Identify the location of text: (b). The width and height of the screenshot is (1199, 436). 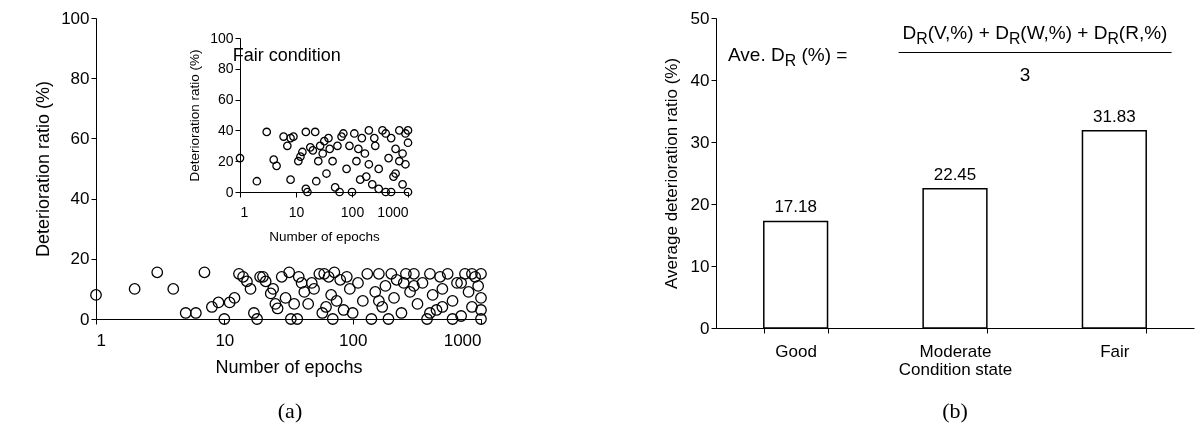
(955, 411).